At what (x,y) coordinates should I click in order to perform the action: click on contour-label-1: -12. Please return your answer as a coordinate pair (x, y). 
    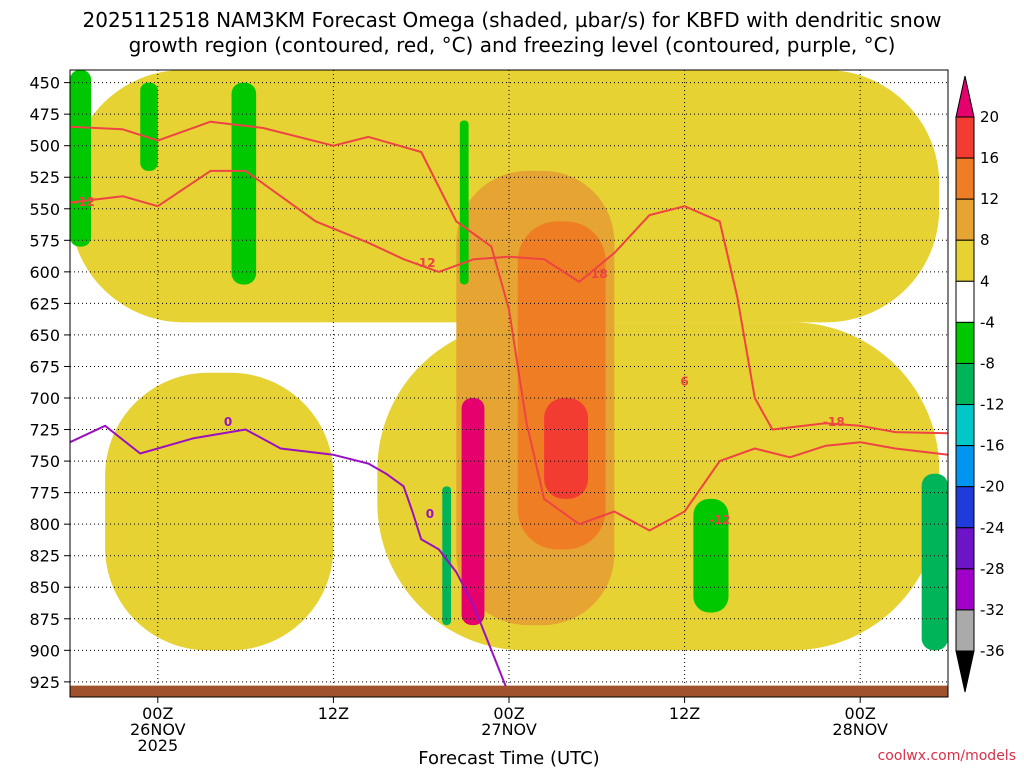
    Looking at the image, I should click on (425, 263).